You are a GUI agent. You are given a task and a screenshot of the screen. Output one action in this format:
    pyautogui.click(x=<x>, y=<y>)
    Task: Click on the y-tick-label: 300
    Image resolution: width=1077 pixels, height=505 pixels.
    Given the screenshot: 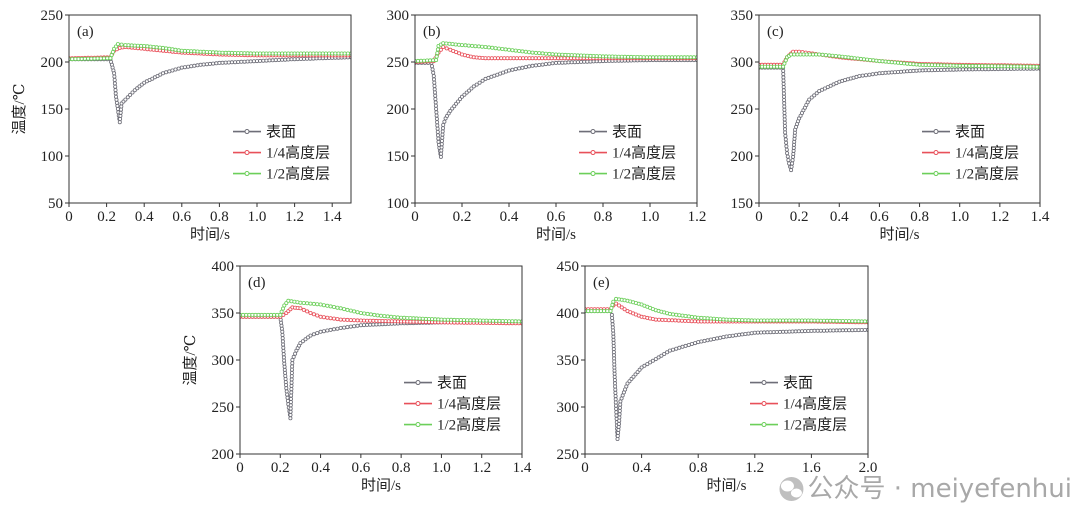 What is the action you would take?
    pyautogui.click(x=223, y=361)
    